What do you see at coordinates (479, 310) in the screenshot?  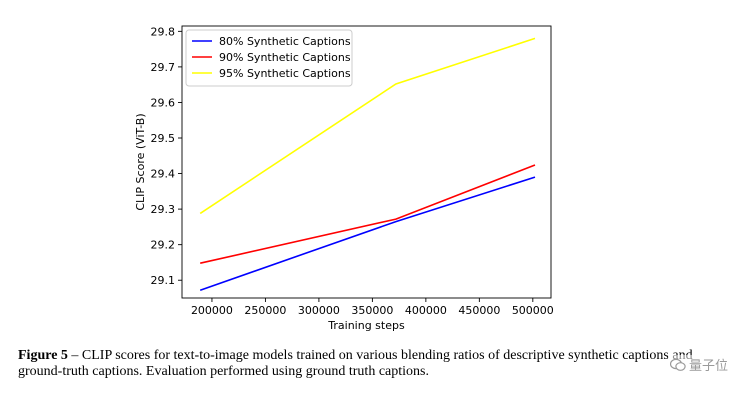 I see `x-tick-label: 450000` at bounding box center [479, 310].